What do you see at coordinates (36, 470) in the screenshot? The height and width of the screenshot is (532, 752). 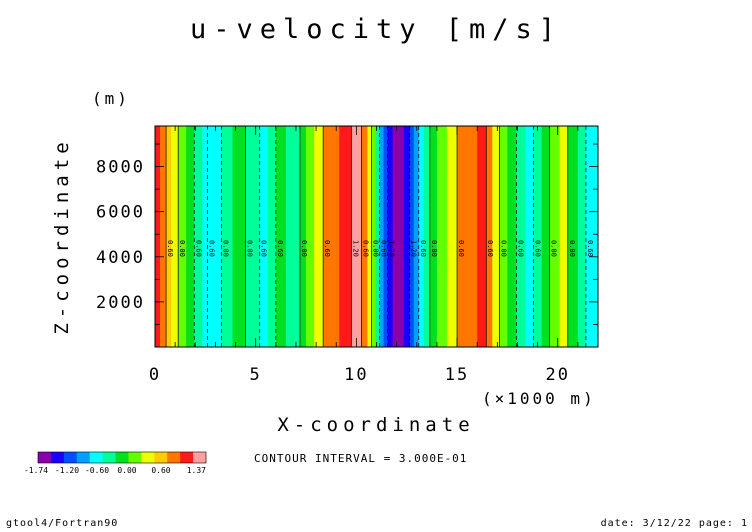 I see `colorbar-label-0: -1.74` at bounding box center [36, 470].